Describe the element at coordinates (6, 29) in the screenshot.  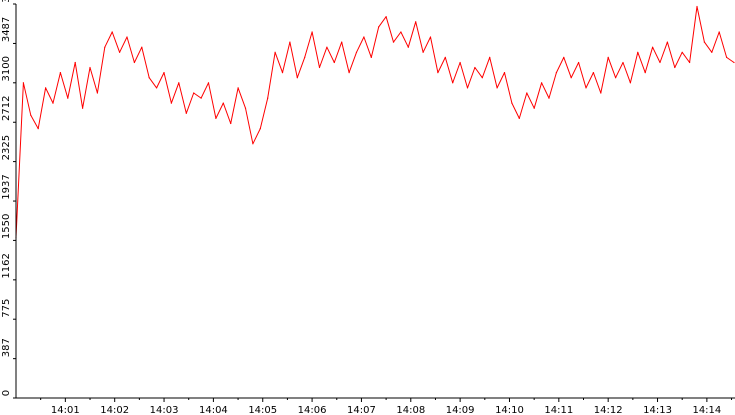
I see `y-tick-label: 3487` at that location.